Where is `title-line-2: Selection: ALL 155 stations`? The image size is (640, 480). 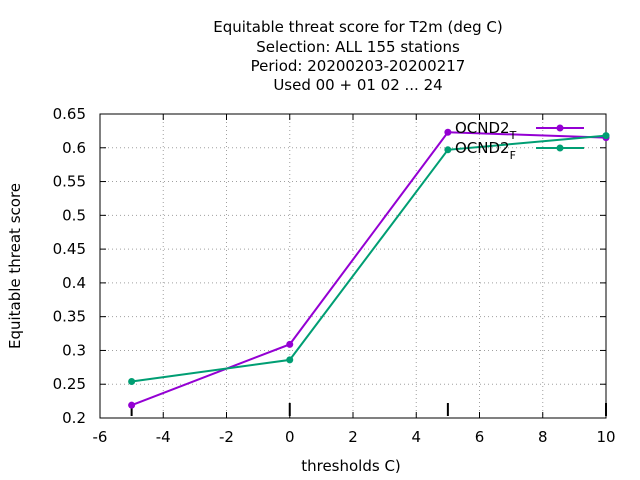
title-line-2: Selection: ALL 155 stations is located at coordinates (358, 47).